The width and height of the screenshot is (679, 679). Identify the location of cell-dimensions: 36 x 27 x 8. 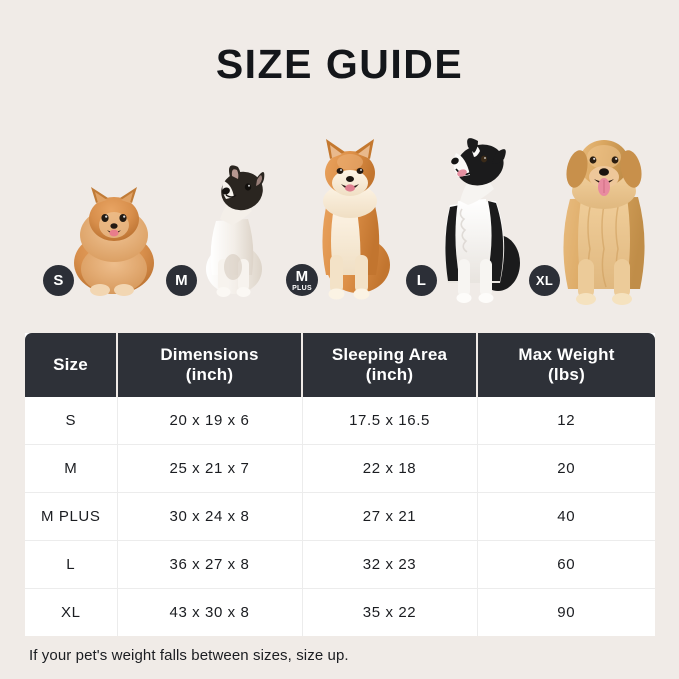
(210, 564).